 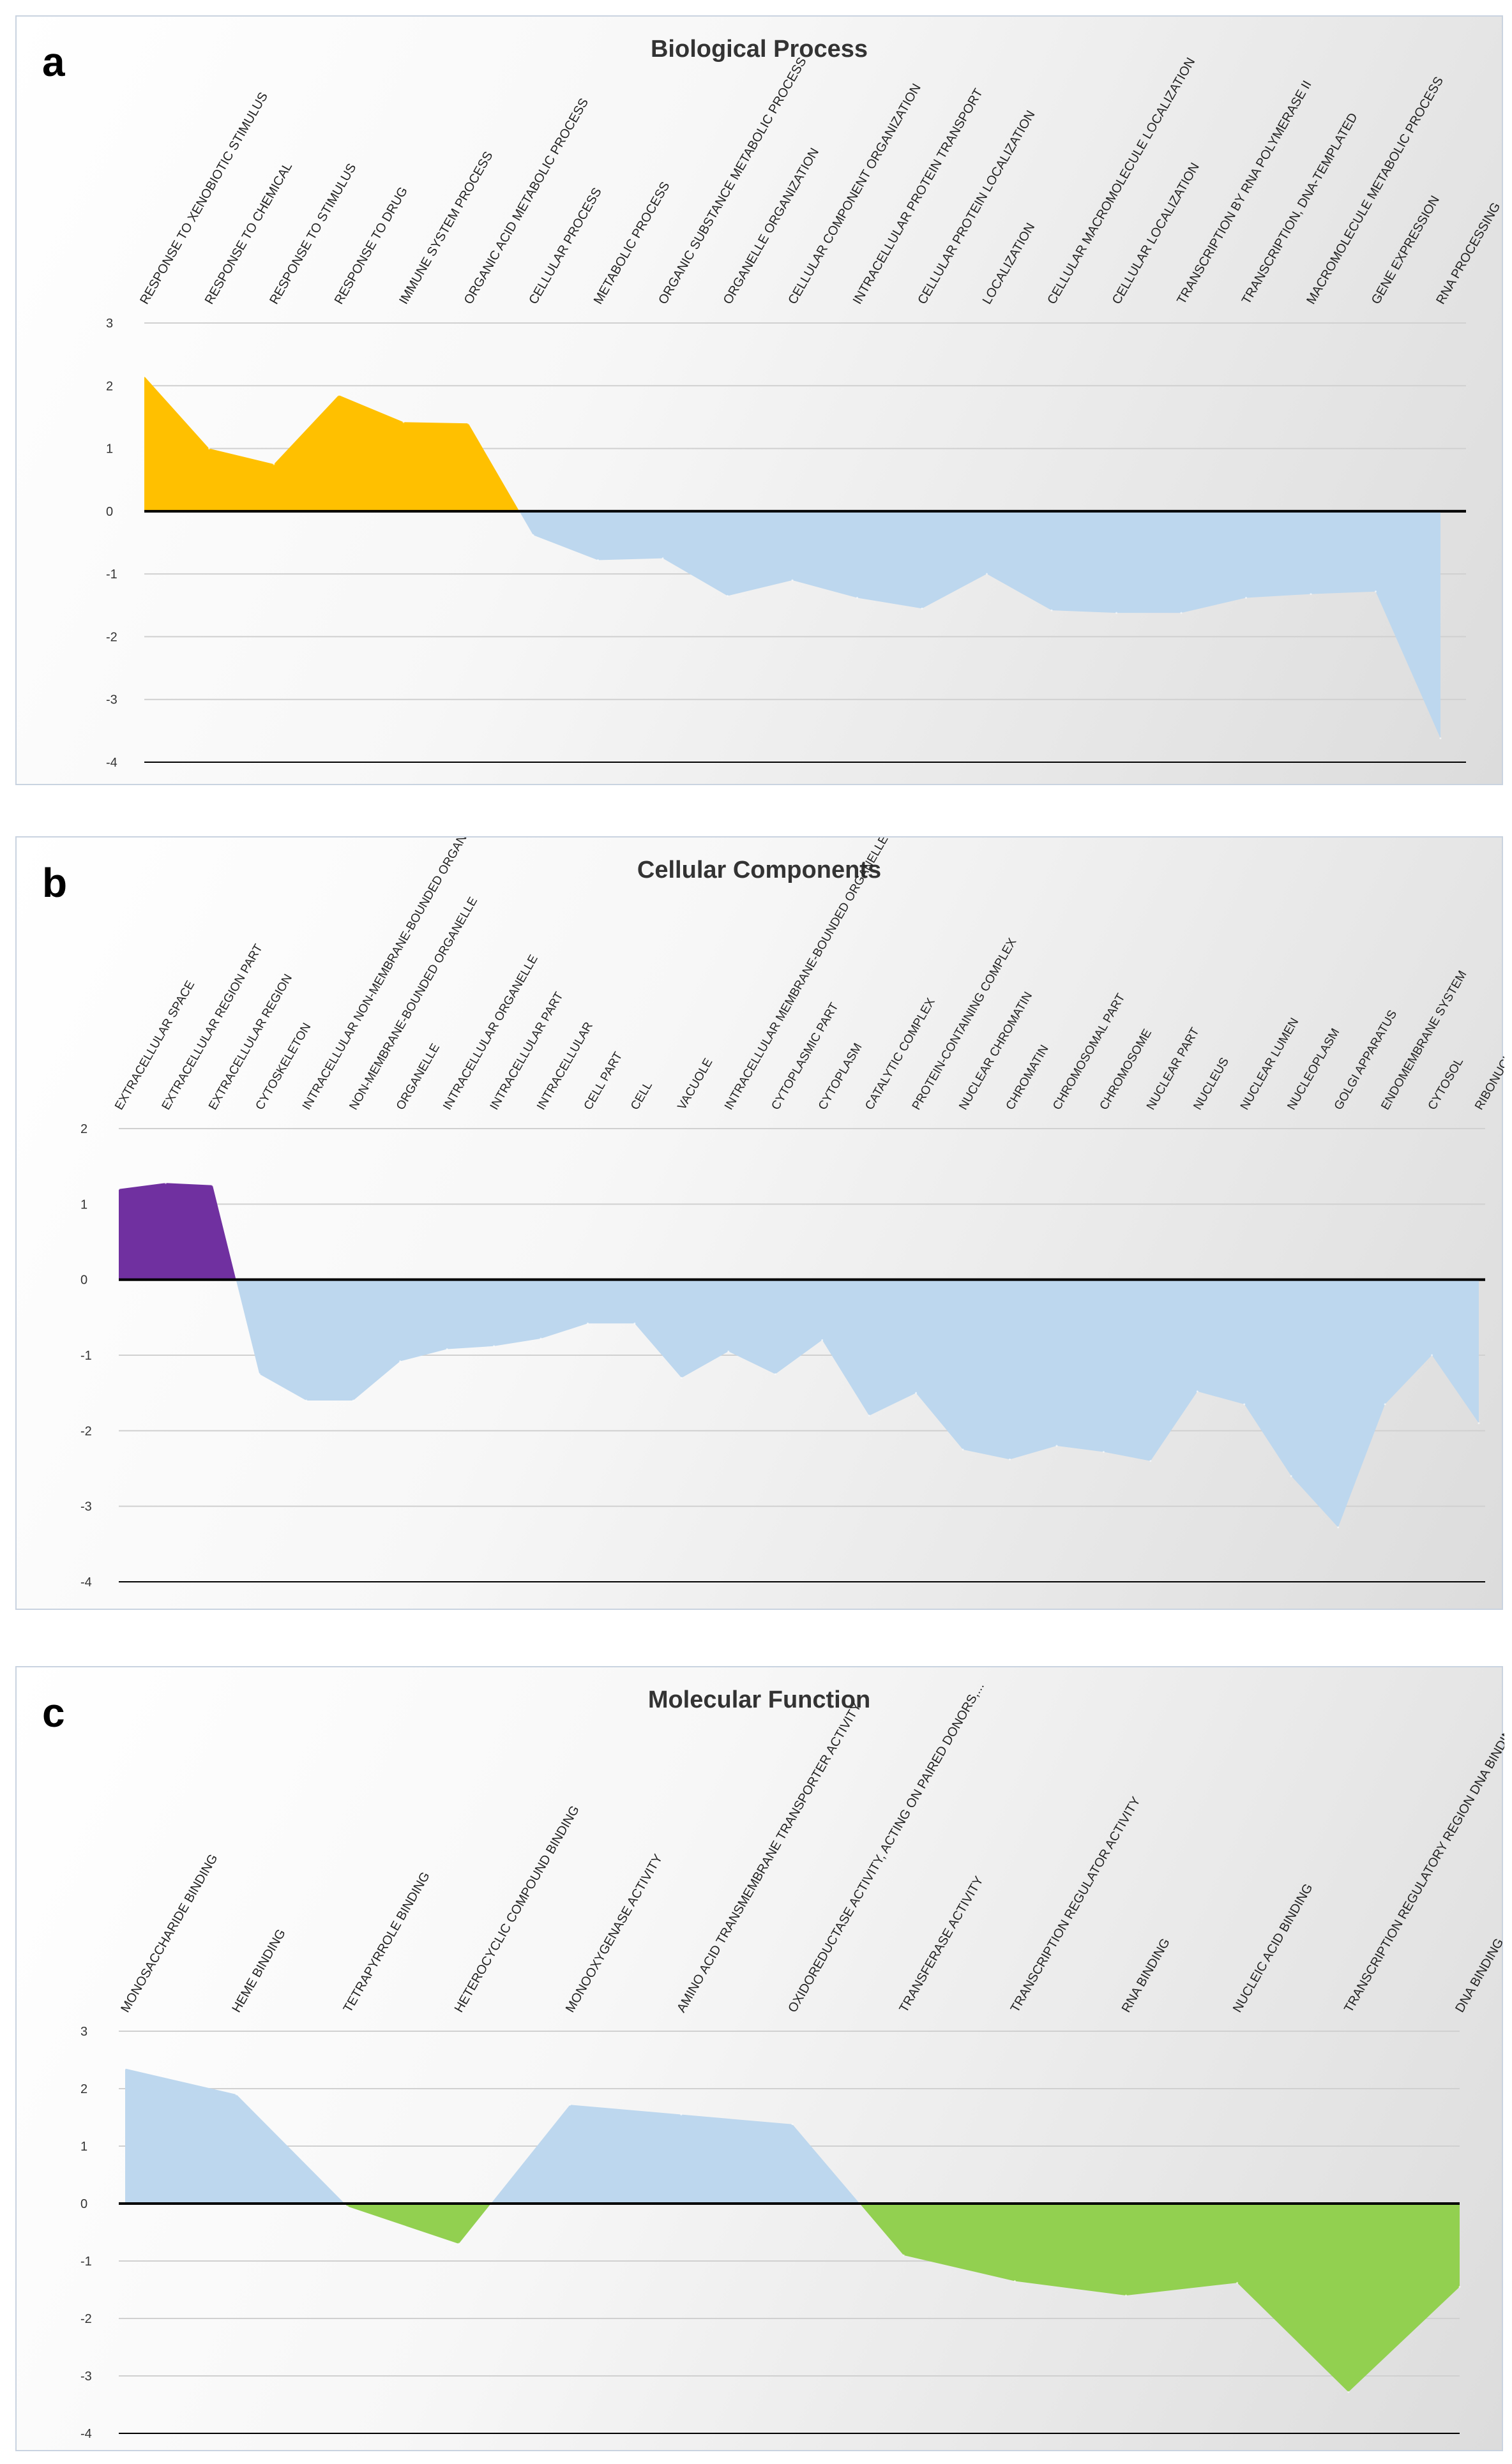 What do you see at coordinates (169, 1933) in the screenshot?
I see `category-label: MONOSACCHARIDE BINDING` at bounding box center [169, 1933].